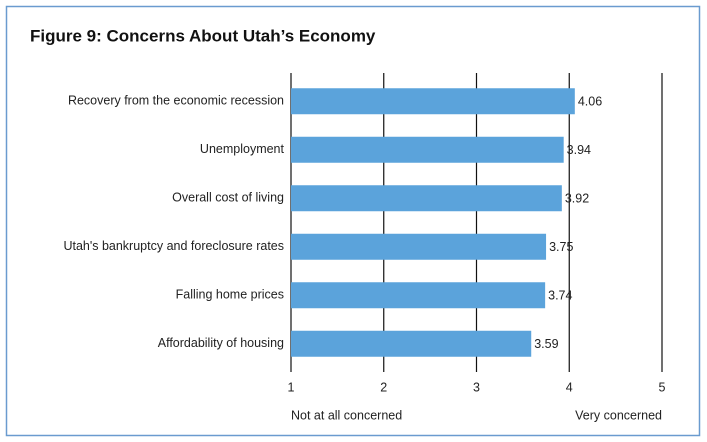 The image size is (707, 442). I want to click on value-label: 3.92, so click(577, 199).